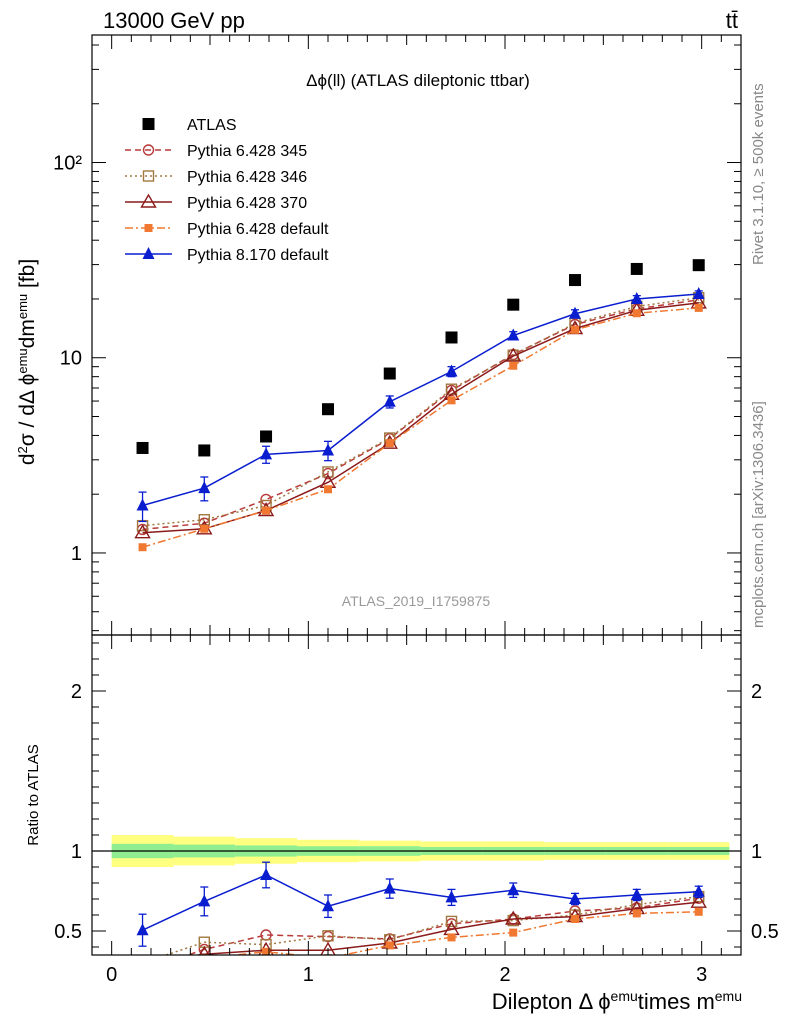 Image resolution: width=786 pixels, height=1024 pixels. What do you see at coordinates (33, 794) in the screenshot?
I see `ratio-y-axis-label: Ratio to ATLAS` at bounding box center [33, 794].